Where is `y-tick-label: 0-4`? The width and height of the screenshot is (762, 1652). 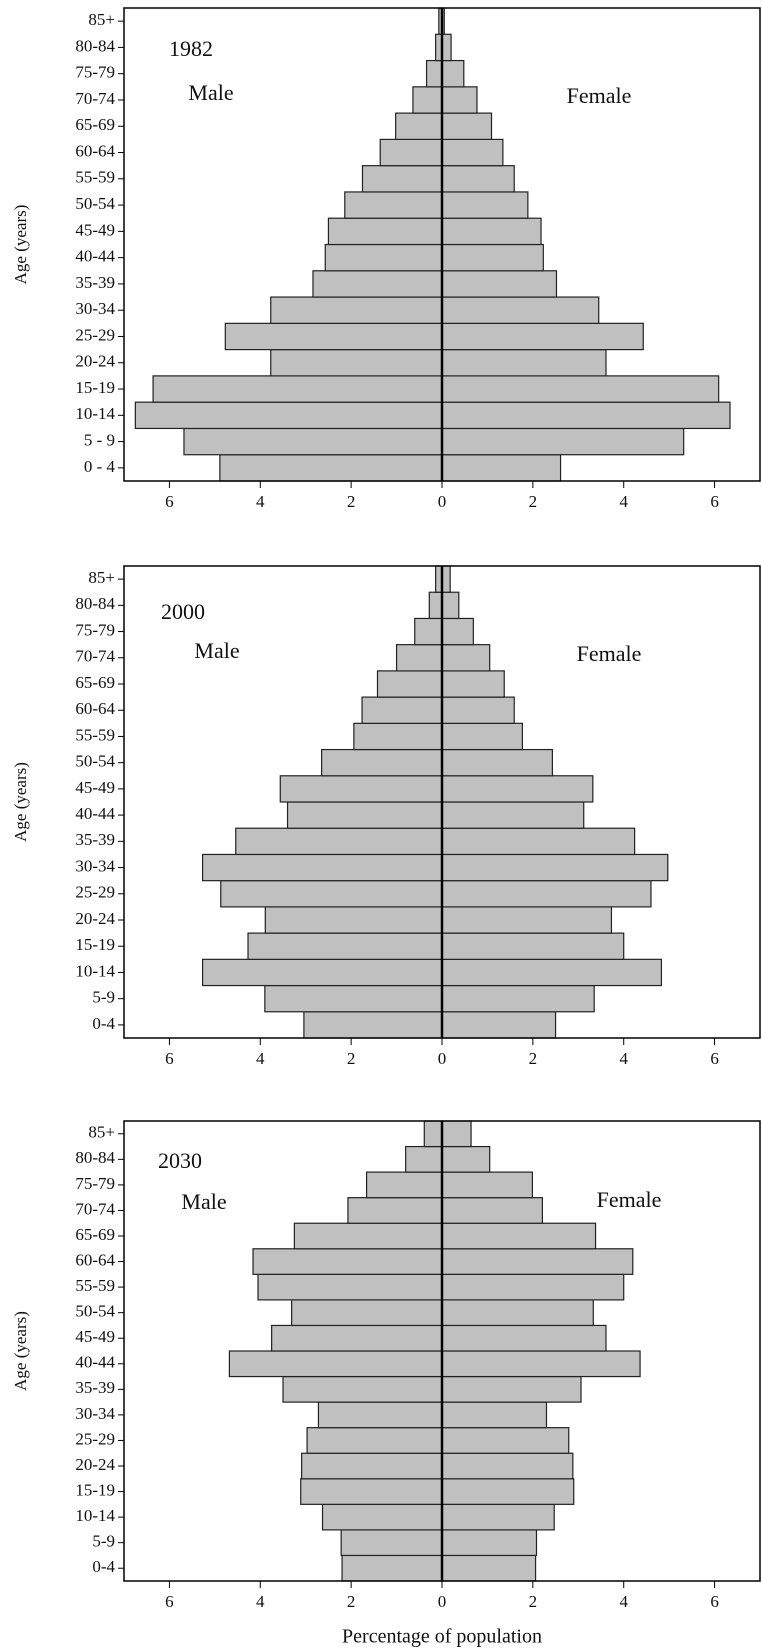
y-tick-label: 0-4 is located at coordinates (103, 1023).